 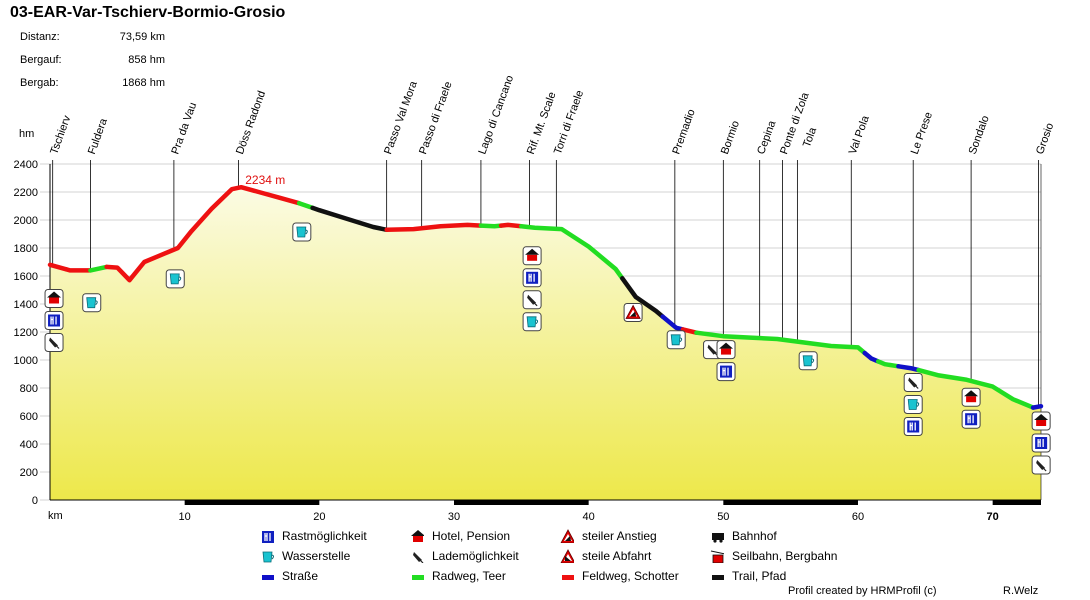 I want to click on legend-label: Hotel, Pension, so click(x=471, y=536).